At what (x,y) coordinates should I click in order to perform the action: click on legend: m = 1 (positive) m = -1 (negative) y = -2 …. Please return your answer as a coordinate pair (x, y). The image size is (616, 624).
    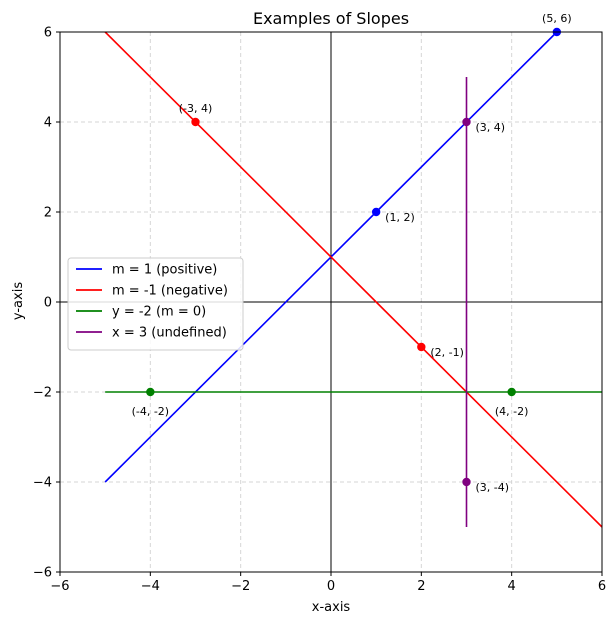
    Looking at the image, I should click on (155, 304).